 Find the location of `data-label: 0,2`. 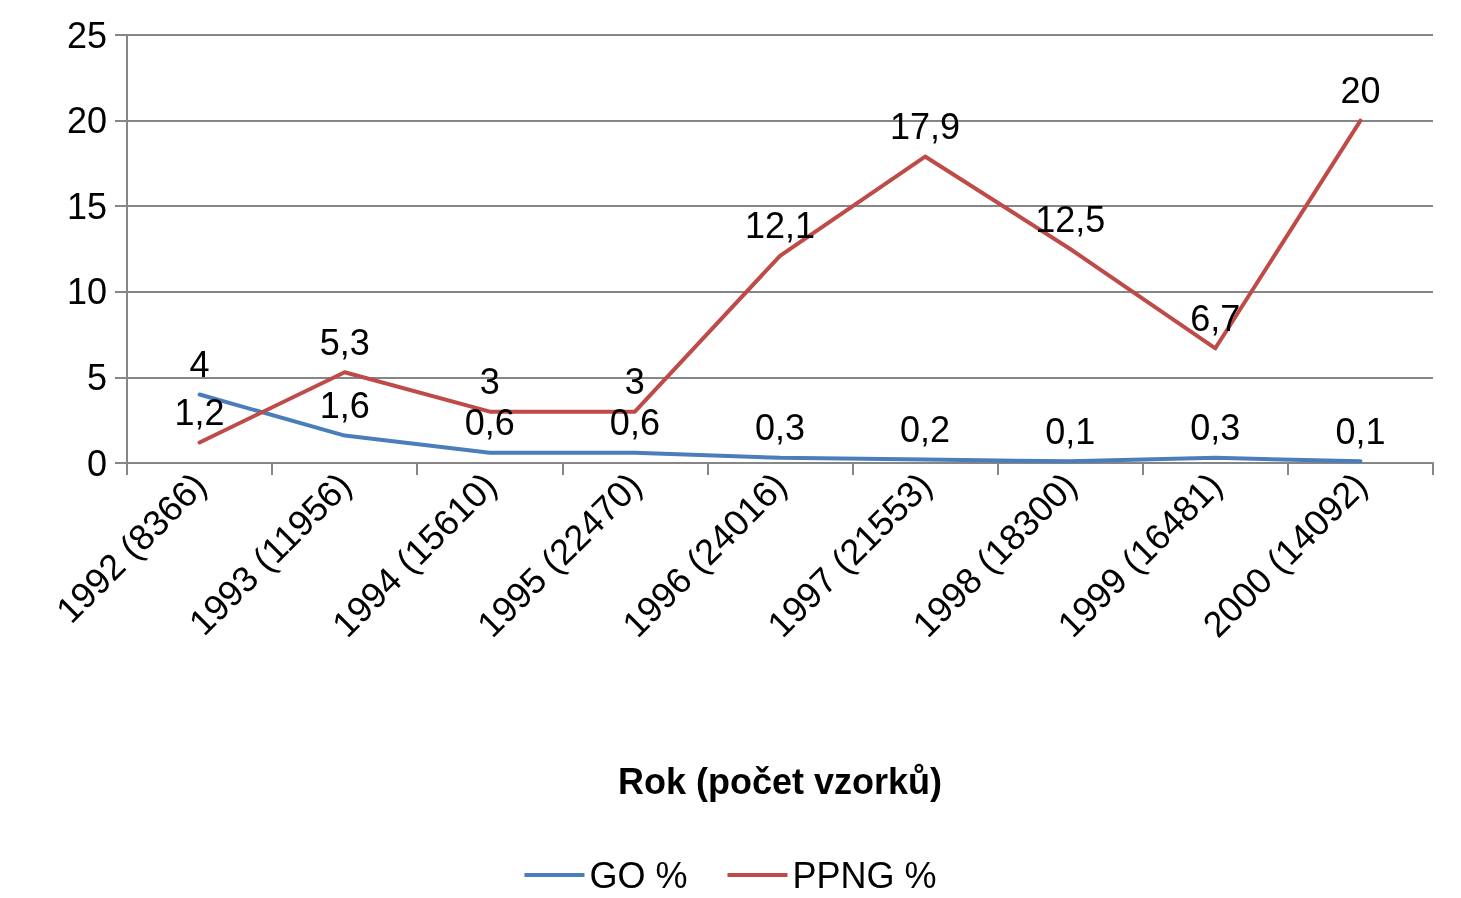

data-label: 0,2 is located at coordinates (925, 430).